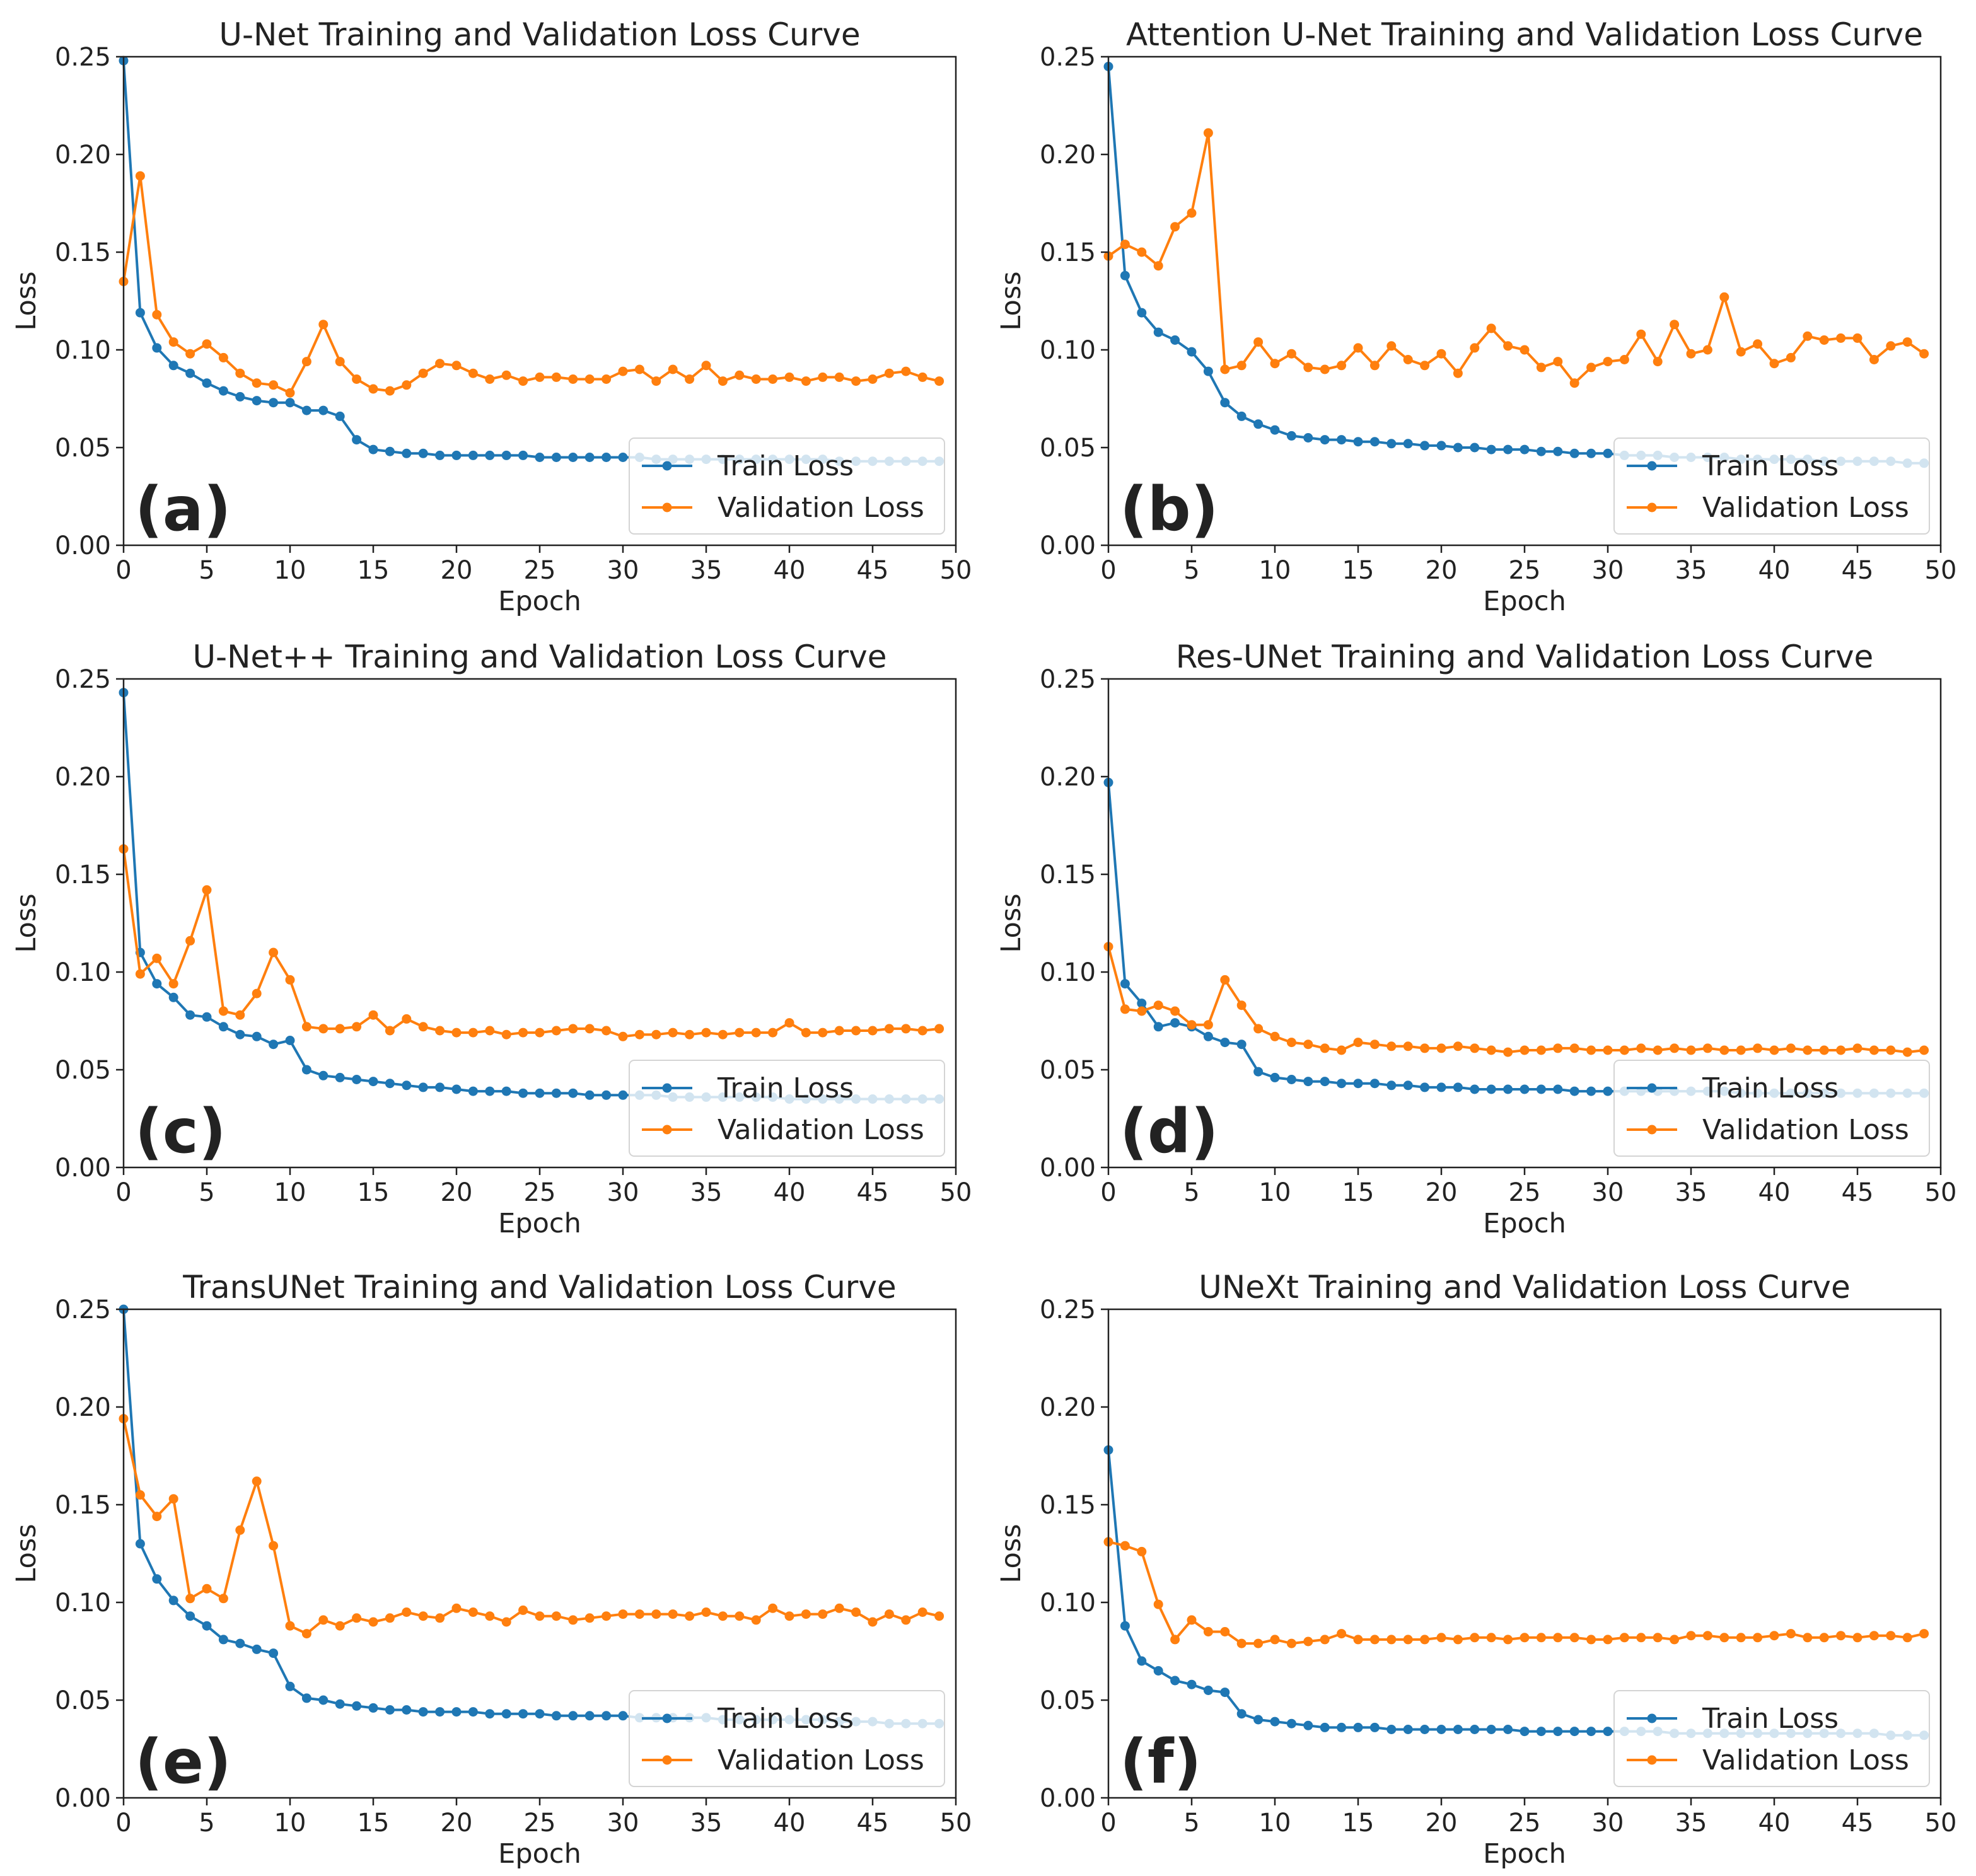  Describe the element at coordinates (1770, 1088) in the screenshot. I see `legend-label: Train Loss` at that location.